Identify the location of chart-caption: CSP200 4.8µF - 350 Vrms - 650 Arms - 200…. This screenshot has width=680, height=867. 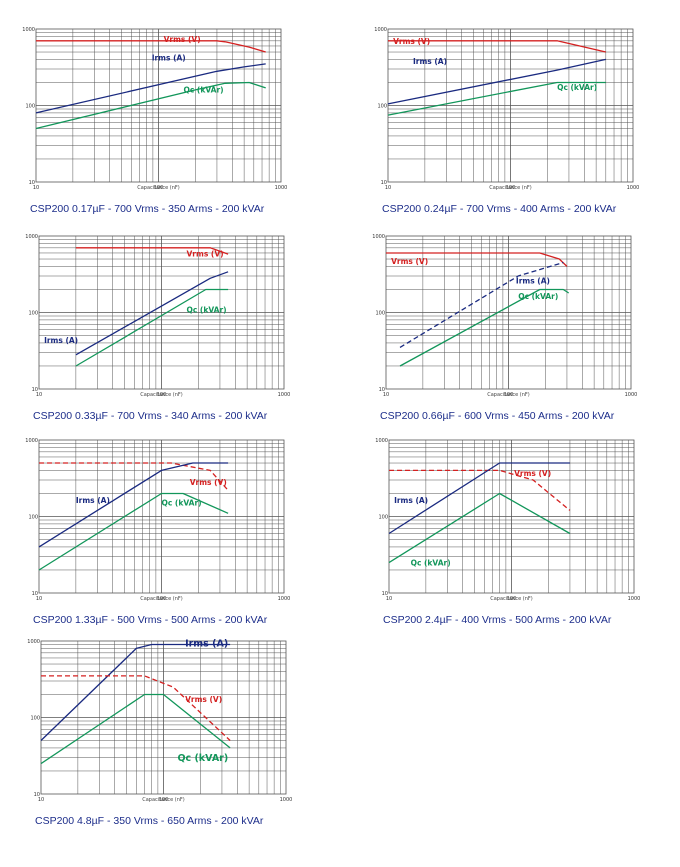
(149, 821).